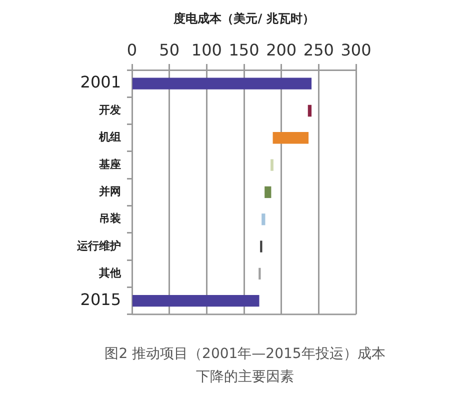 This screenshot has width=471, height=401. Describe the element at coordinates (244, 50) in the screenshot. I see `x-tick-label: 150` at that location.